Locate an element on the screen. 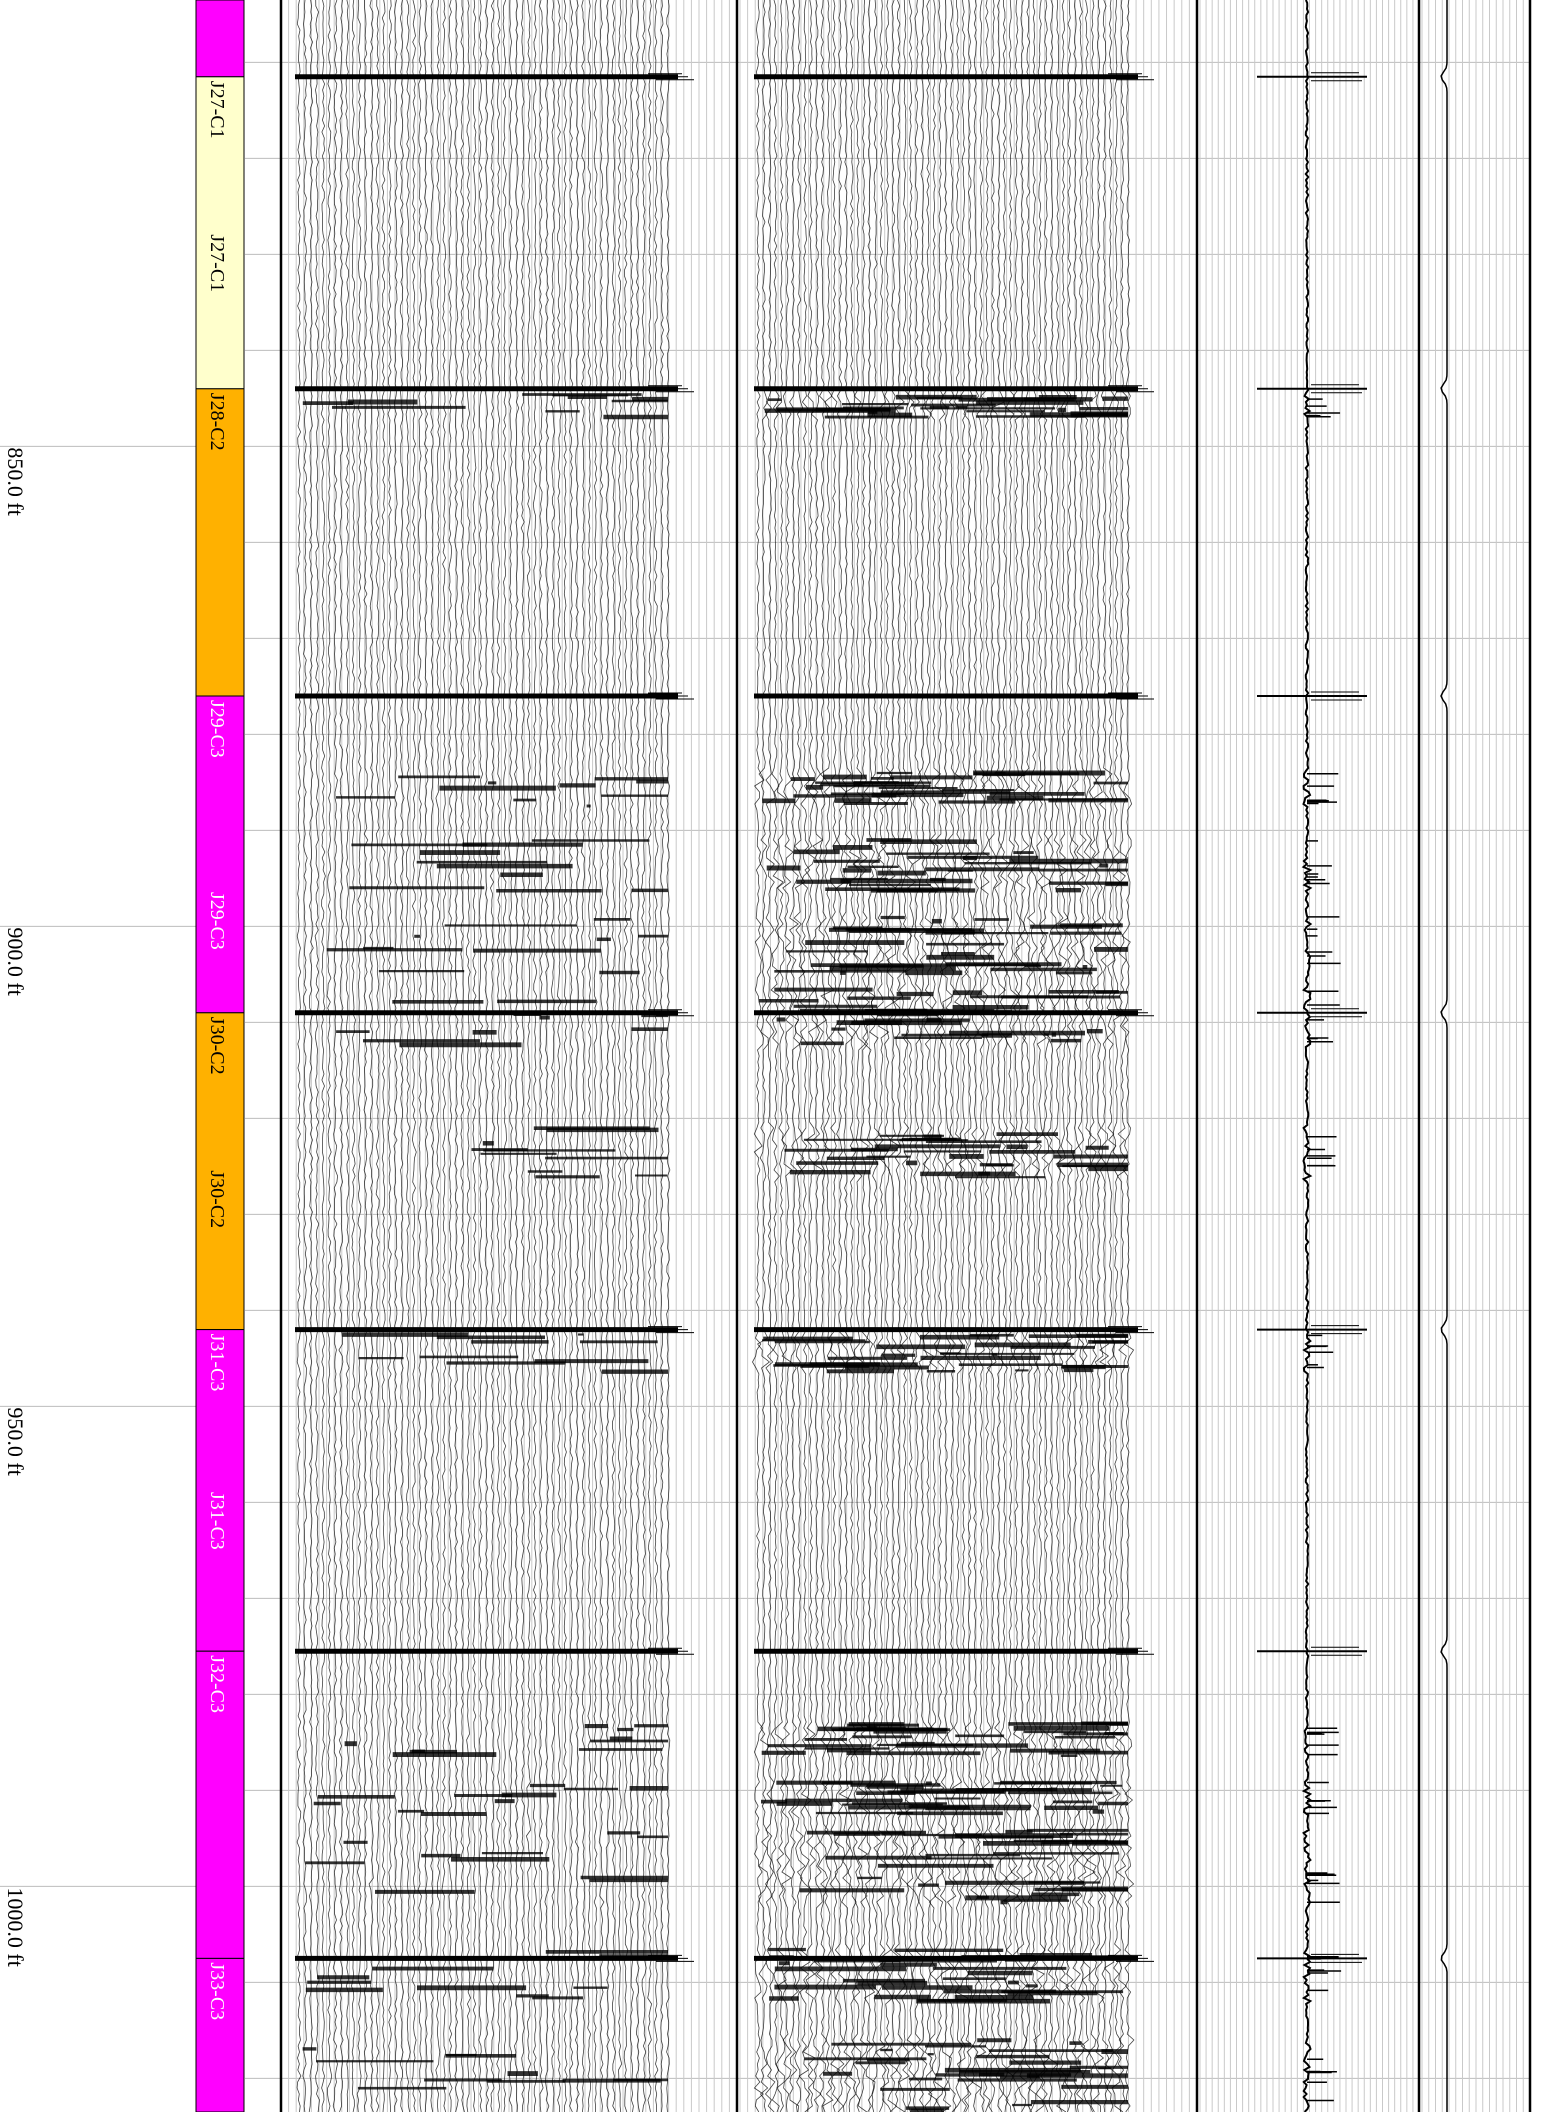 The height and width of the screenshot is (2112, 1543). depth-tick-label: 900.0 ft is located at coordinates (15, 961).